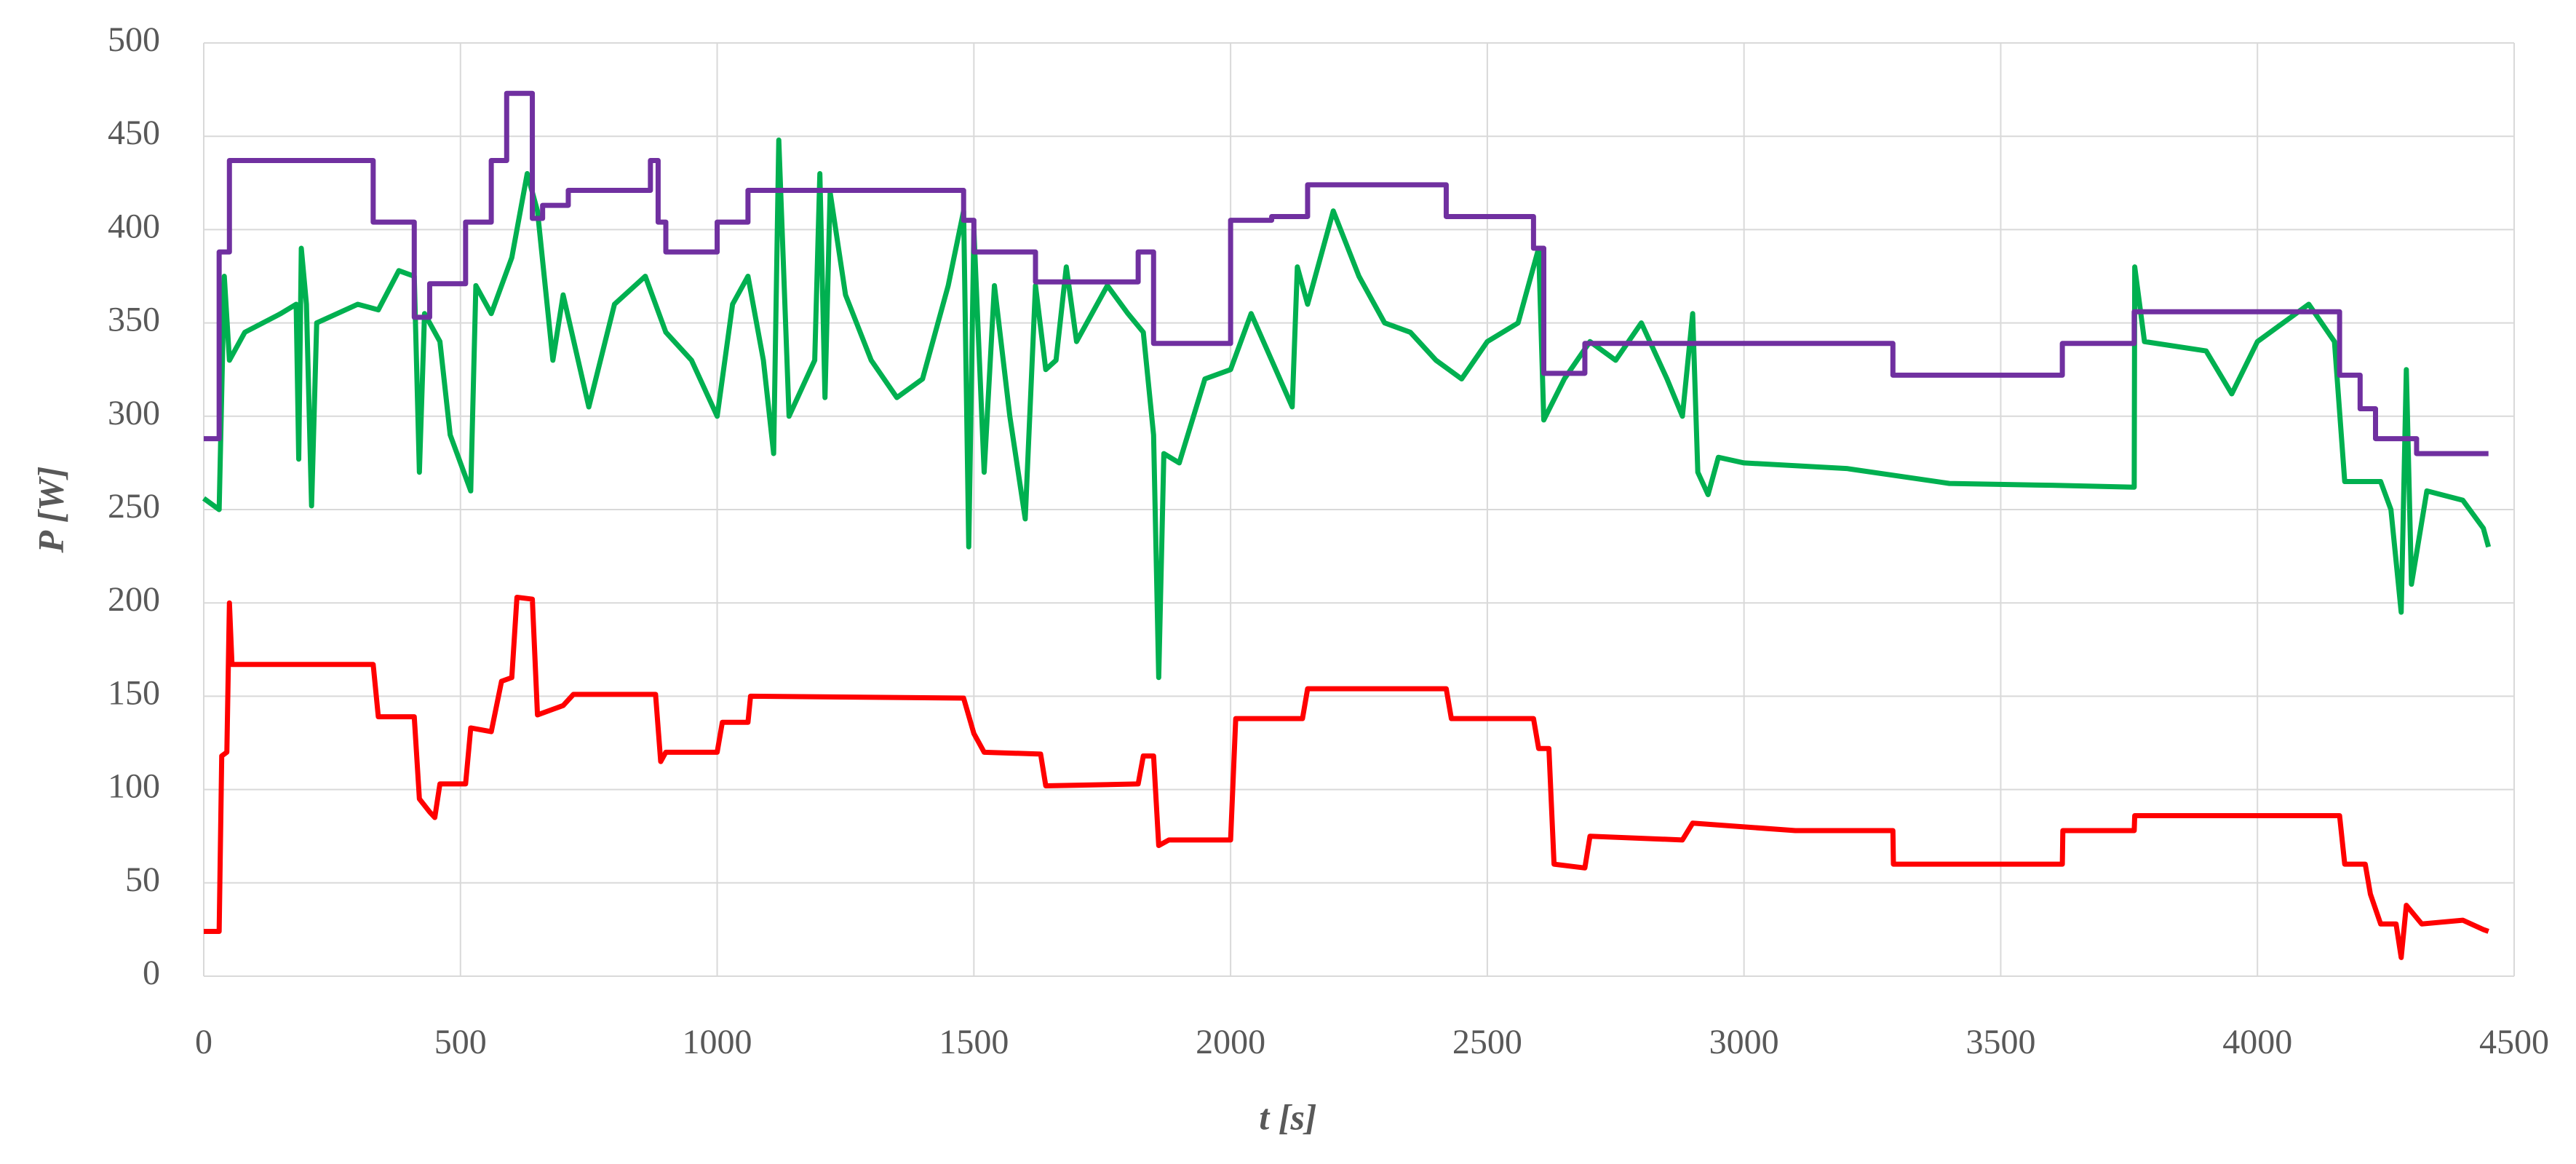  Describe the element at coordinates (134, 692) in the screenshot. I see `y-tick-label: 150` at that location.